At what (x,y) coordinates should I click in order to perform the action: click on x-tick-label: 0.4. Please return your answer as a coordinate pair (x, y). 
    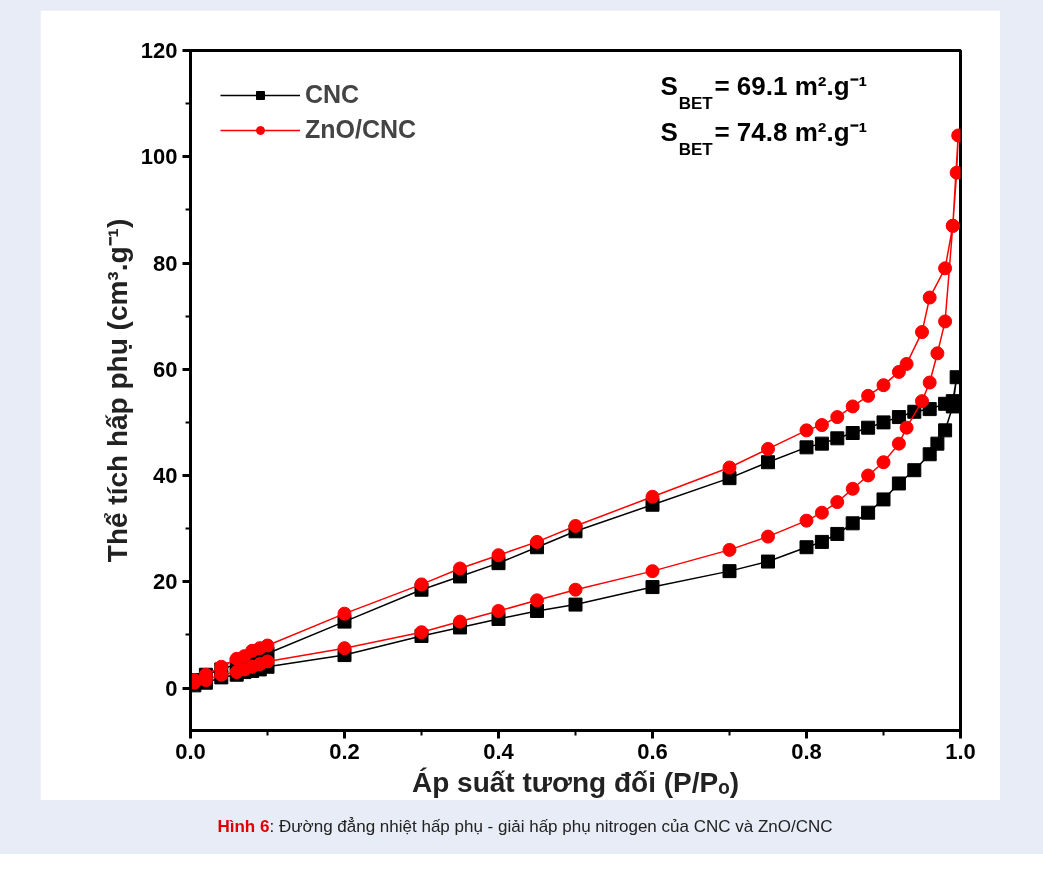
    Looking at the image, I should click on (499, 751).